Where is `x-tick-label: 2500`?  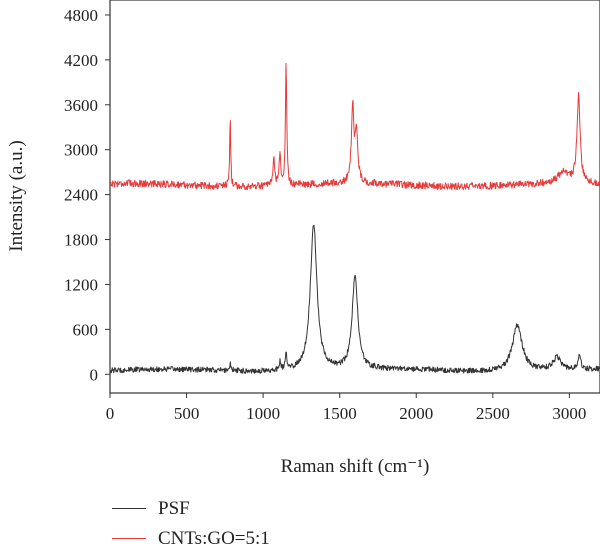
x-tick-label: 2500 is located at coordinates (493, 413).